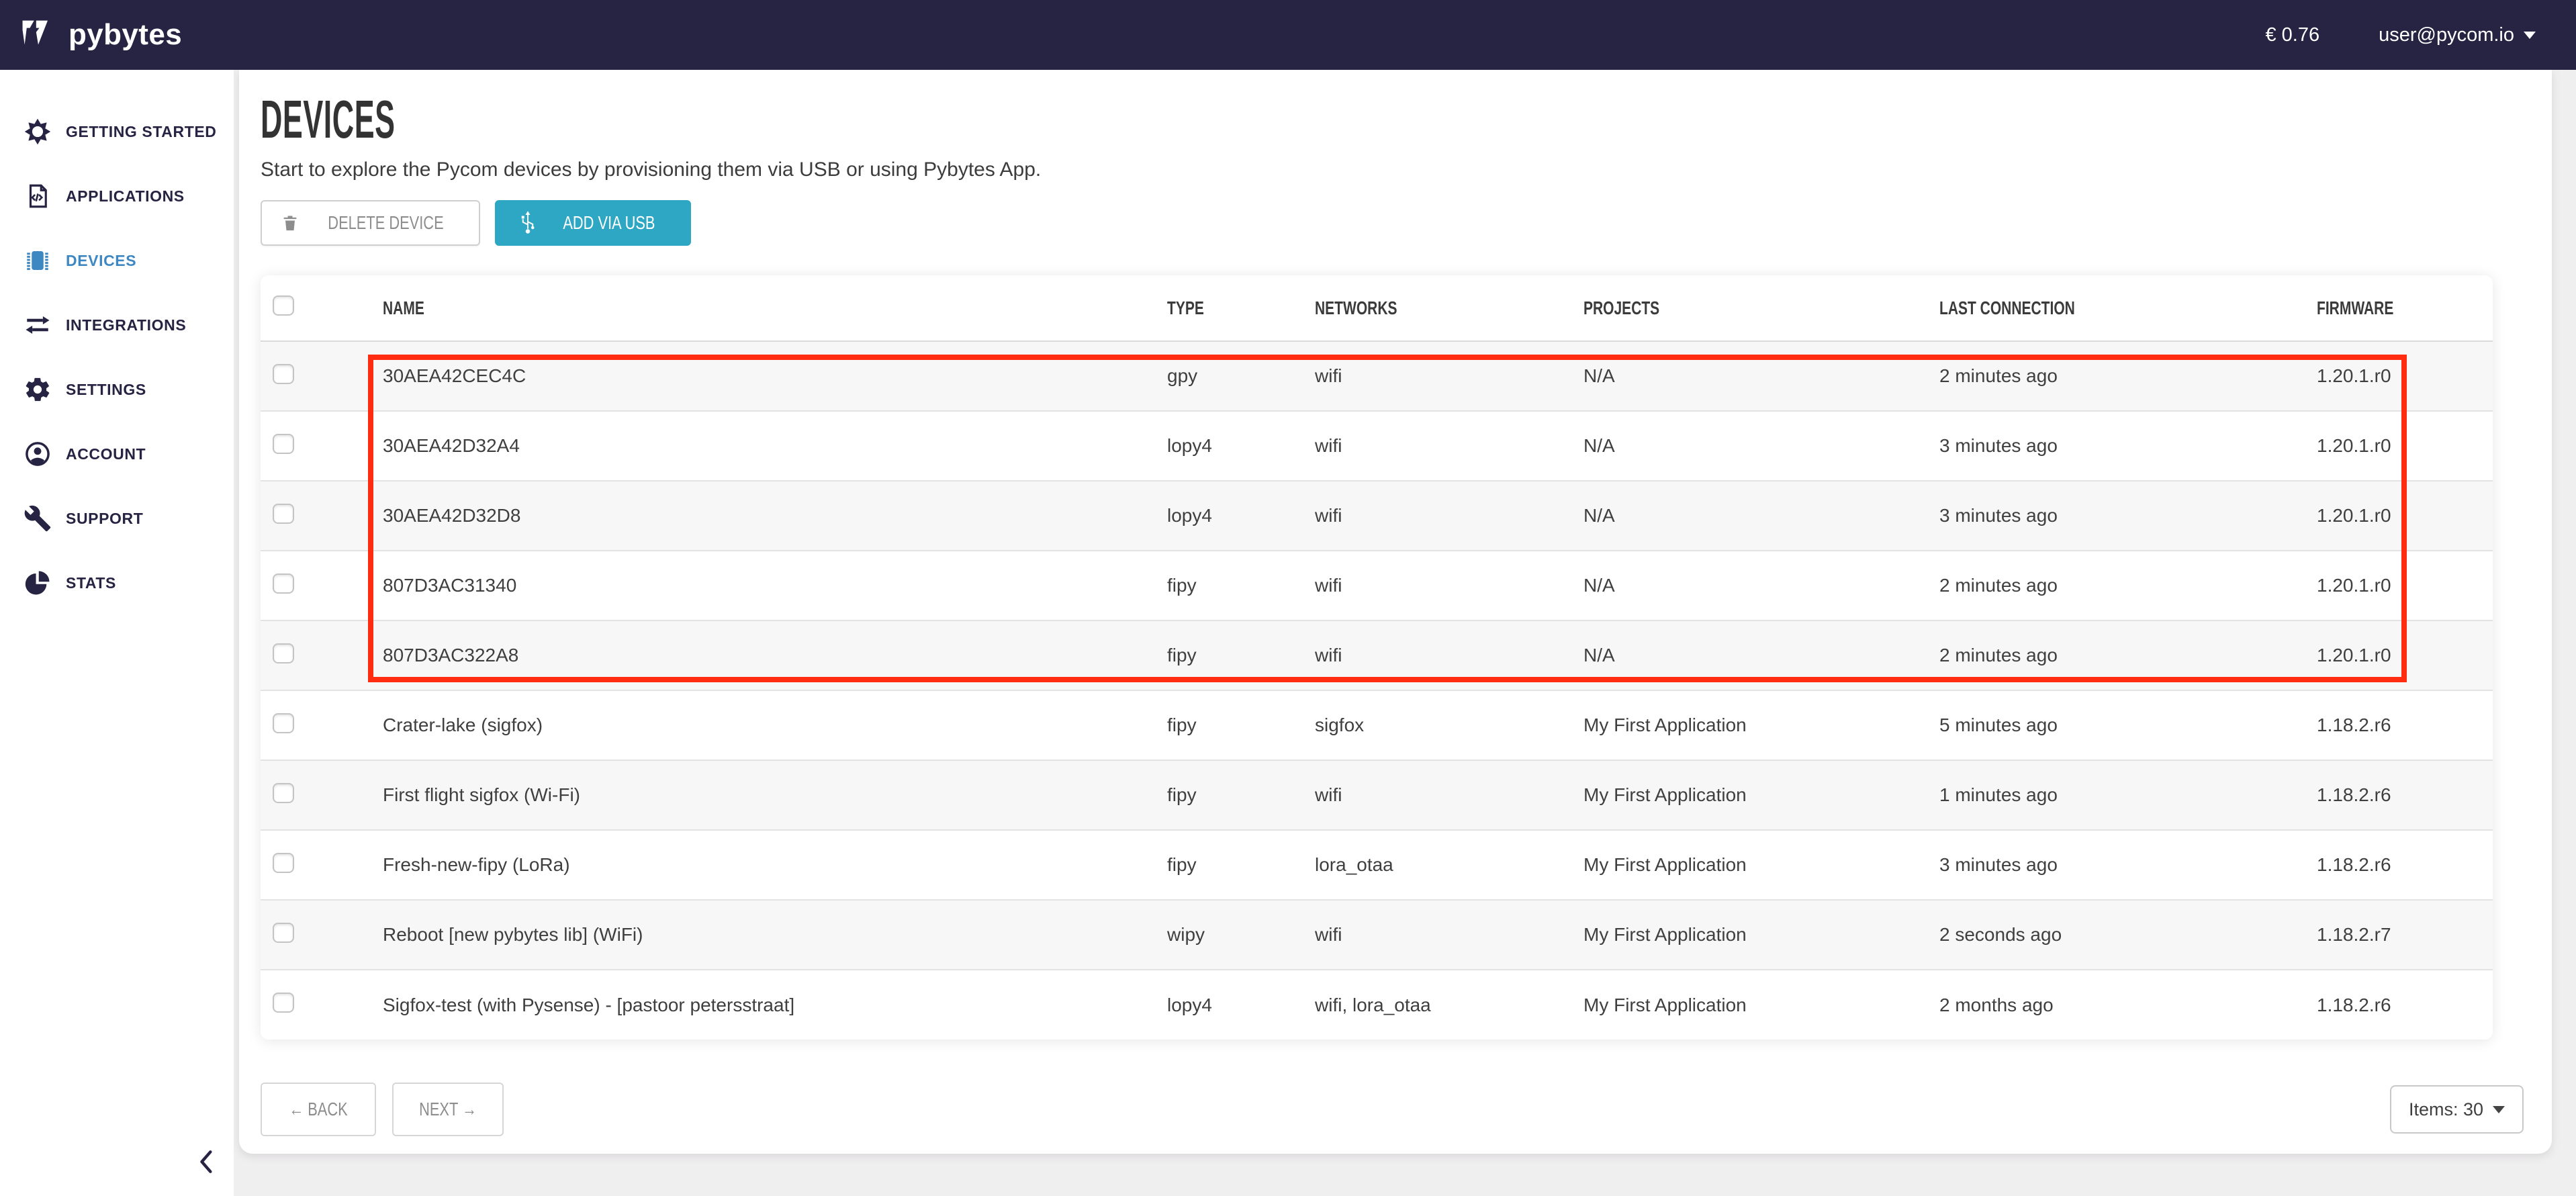  I want to click on add-via-usb-button: ADD VIA USB, so click(592, 223).